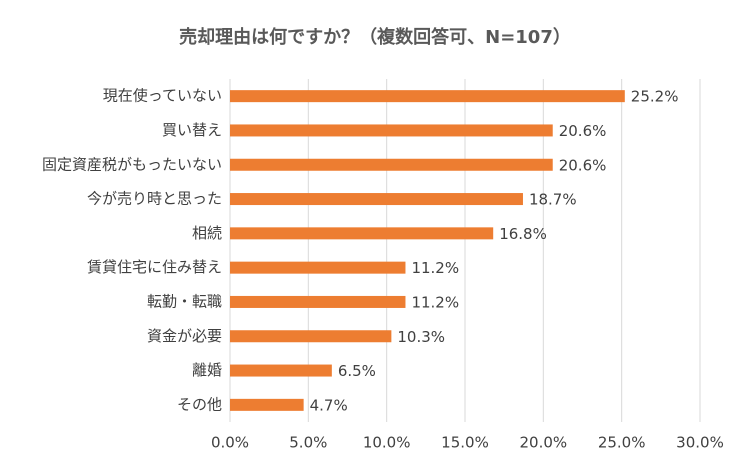 This screenshot has height=469, width=750. I want to click on value-label: 10.3%, so click(421, 337).